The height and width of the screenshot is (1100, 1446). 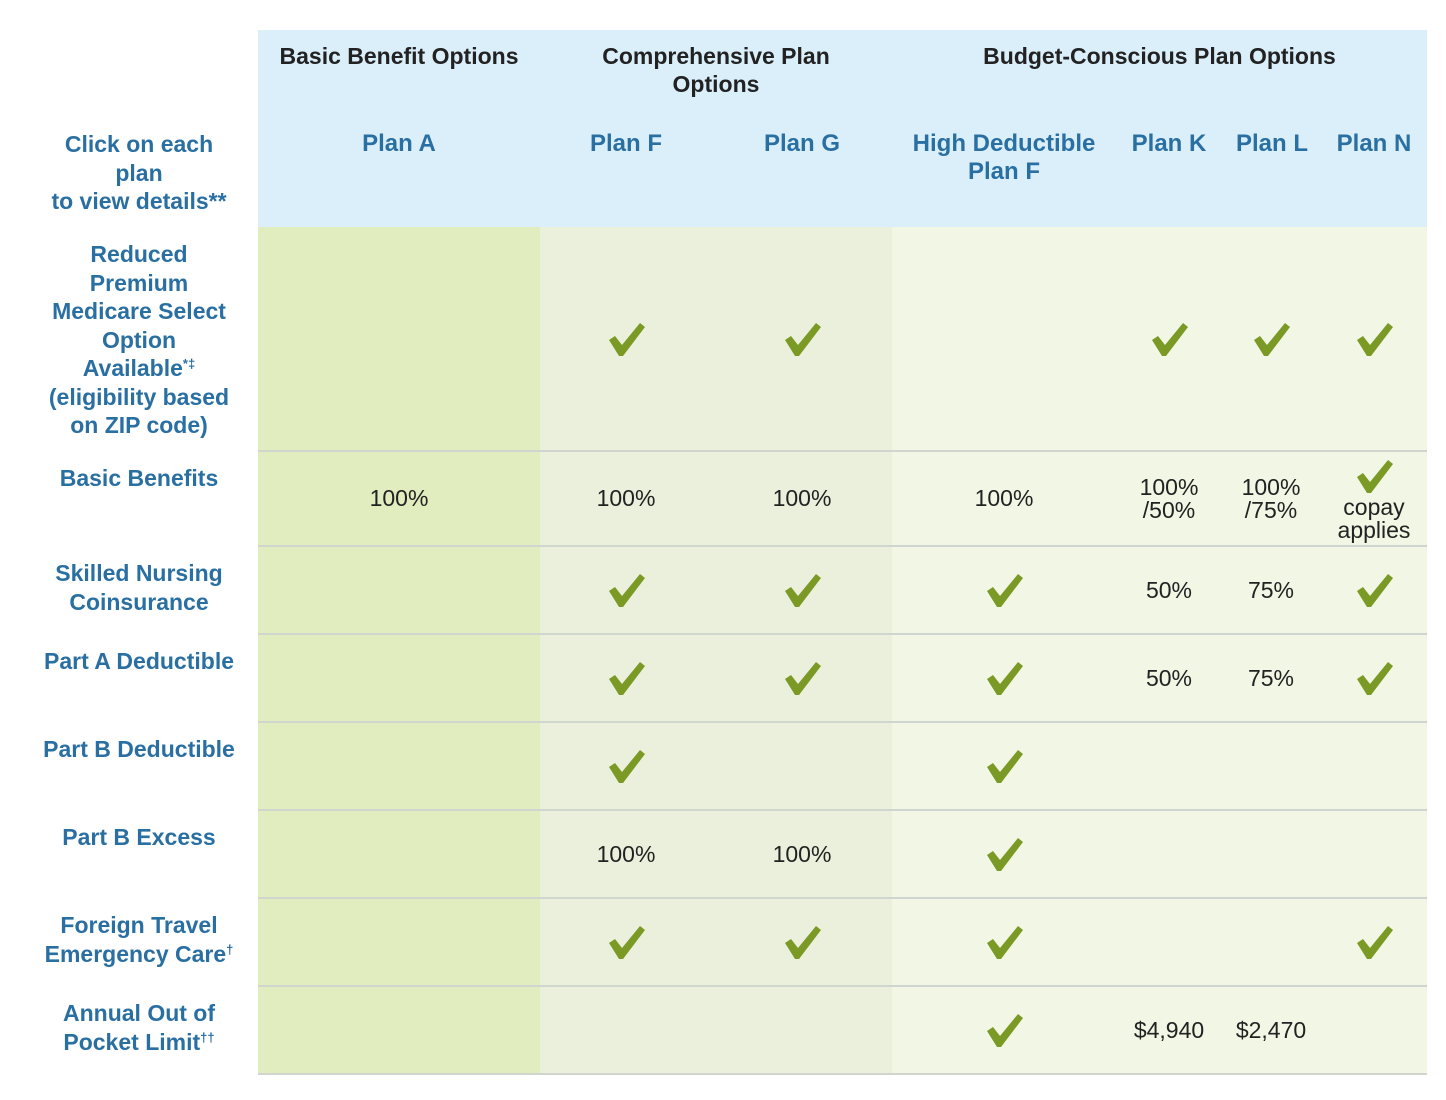 I want to click on cell-travel-plan-g, so click(x=802, y=942).